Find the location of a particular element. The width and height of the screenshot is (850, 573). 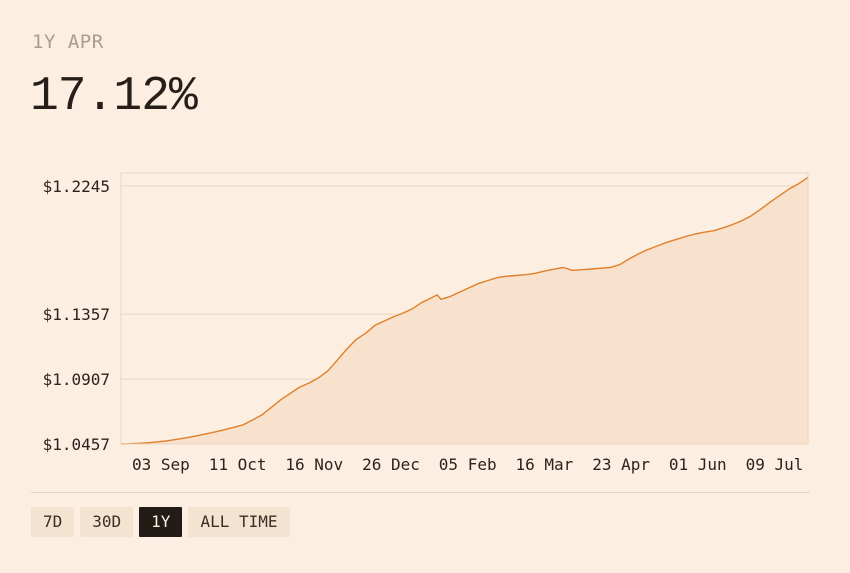

x-tick-label: 16 Nov is located at coordinates (314, 464).